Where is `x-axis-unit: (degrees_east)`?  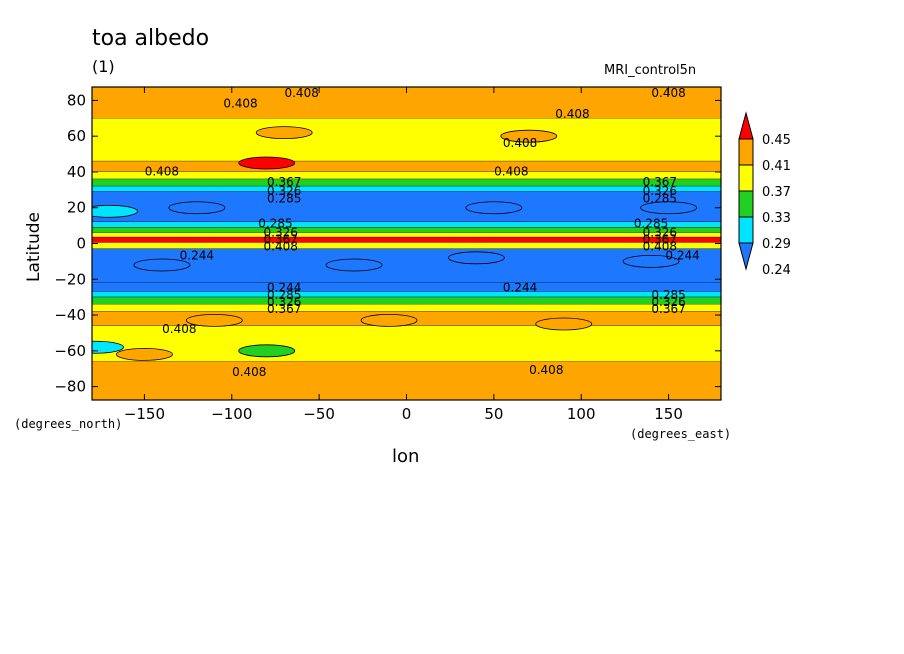 x-axis-unit: (degrees_east) is located at coordinates (681, 434).